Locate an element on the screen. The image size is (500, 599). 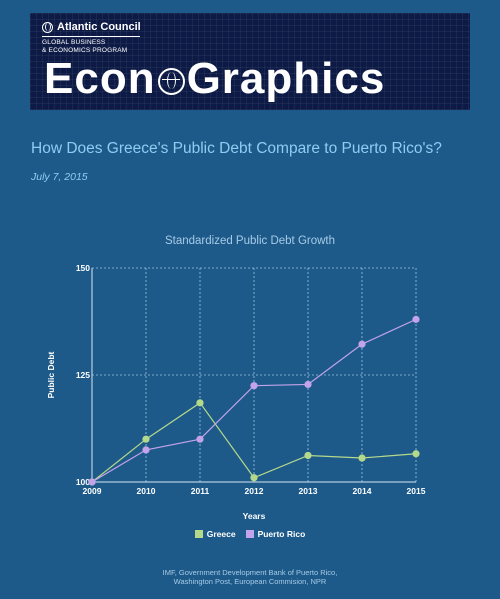
wordmark-globe-icon is located at coordinates (171, 81).